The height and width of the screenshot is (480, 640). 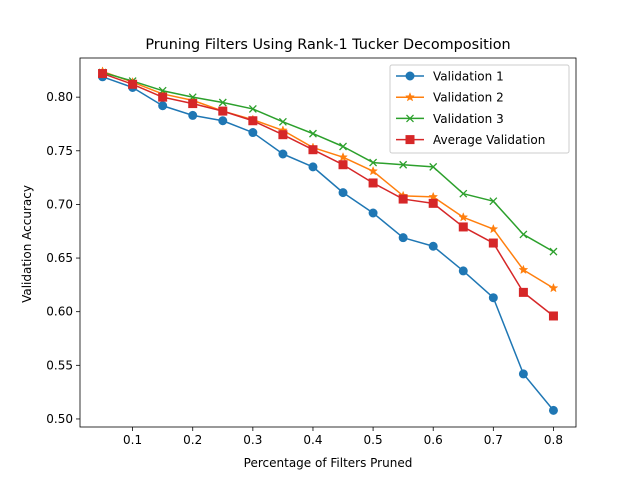 What do you see at coordinates (493, 440) in the screenshot?
I see `x-tick-label: 0.7` at bounding box center [493, 440].